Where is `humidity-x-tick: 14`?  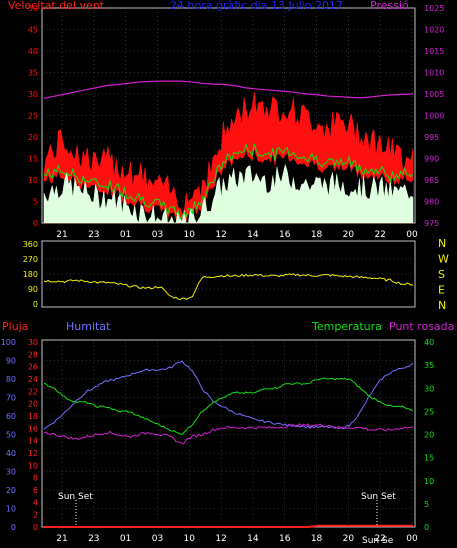
humidity-x-tick: 14 is located at coordinates (253, 539).